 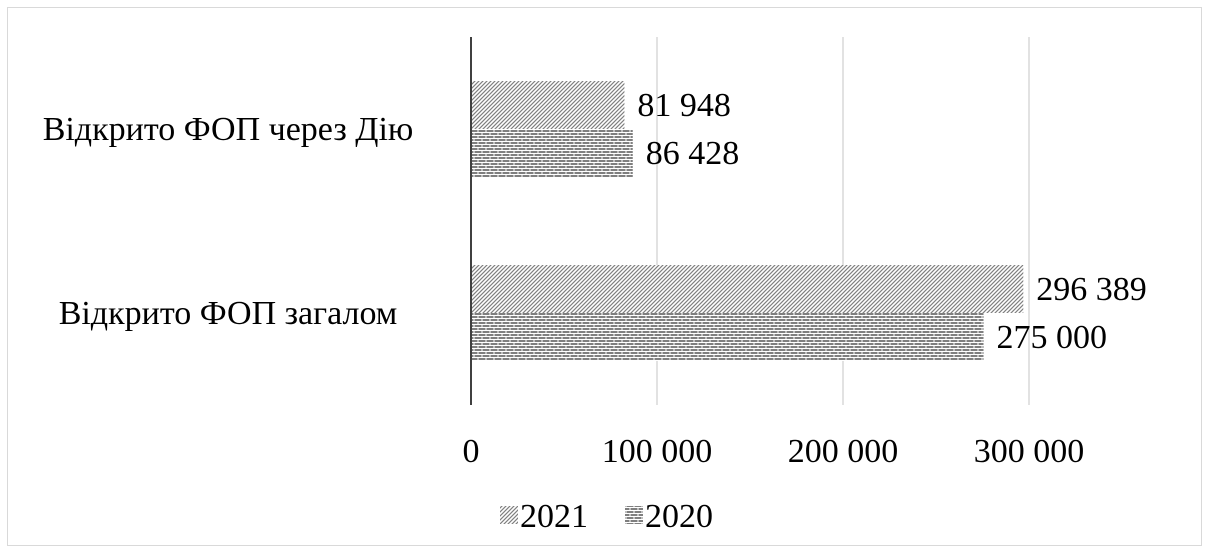 I want to click on x-tick-label: 200 000, so click(x=843, y=451).